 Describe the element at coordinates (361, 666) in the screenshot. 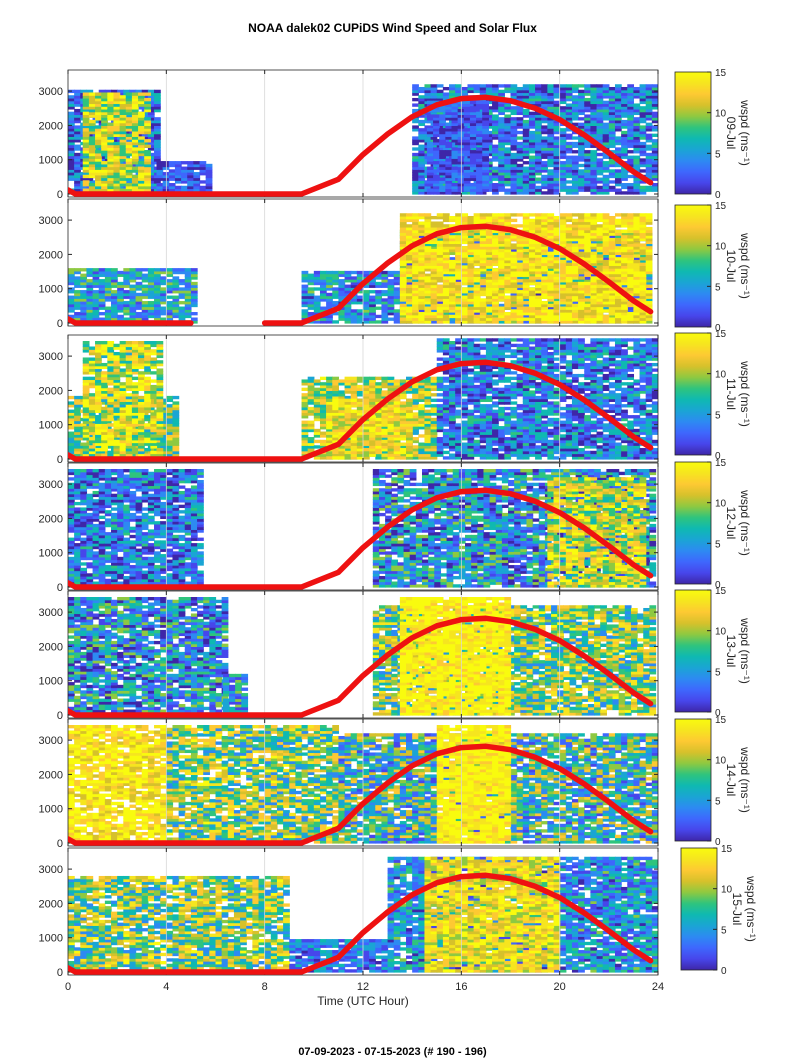

I see `solar-flux-line-13-Jul` at that location.